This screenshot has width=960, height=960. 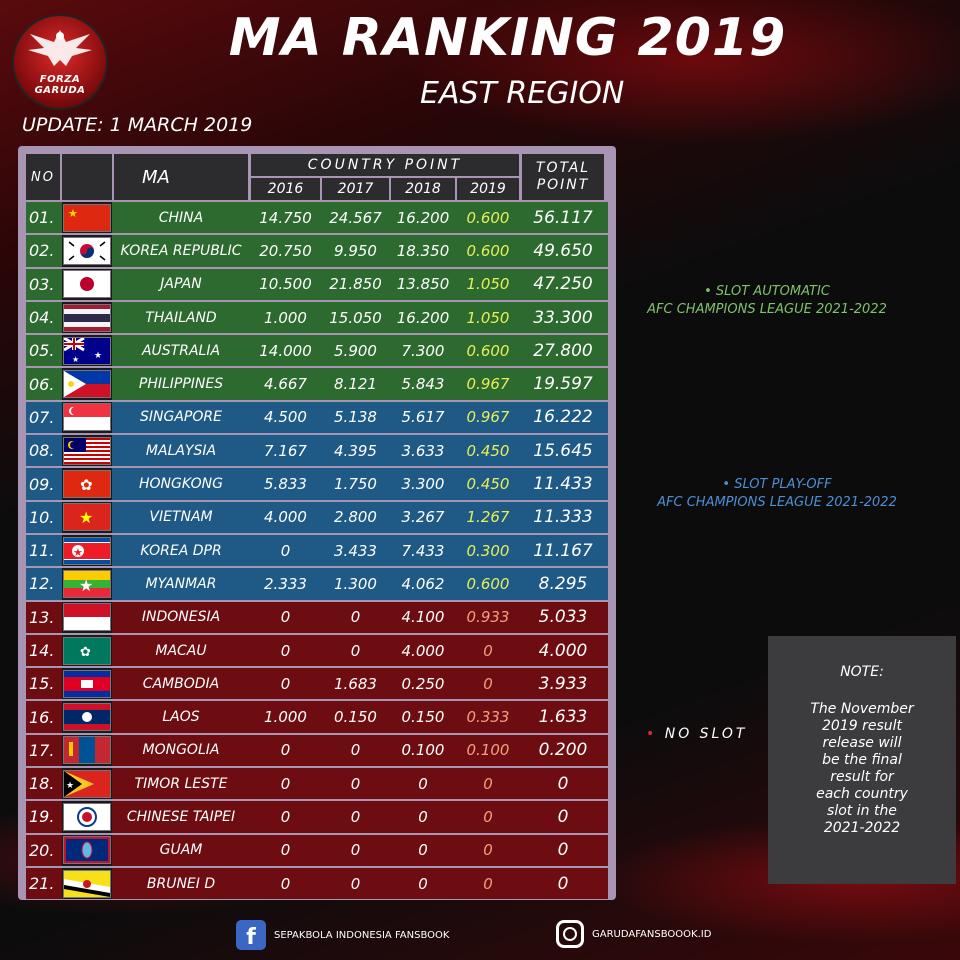 I want to click on myanmar-flag-icon: ★, so click(x=87, y=583).